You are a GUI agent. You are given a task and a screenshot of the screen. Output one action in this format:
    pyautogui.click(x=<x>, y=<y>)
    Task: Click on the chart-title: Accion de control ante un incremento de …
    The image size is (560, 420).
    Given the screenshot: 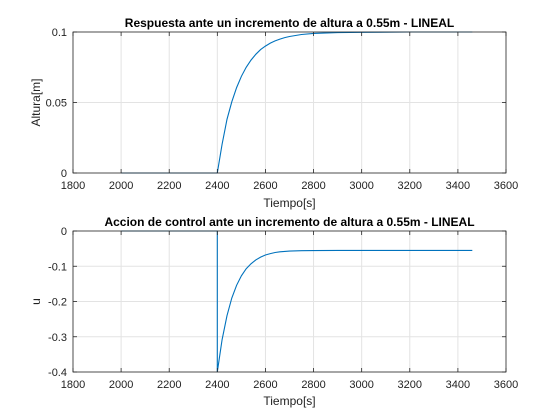 What is the action you would take?
    pyautogui.click(x=289, y=222)
    